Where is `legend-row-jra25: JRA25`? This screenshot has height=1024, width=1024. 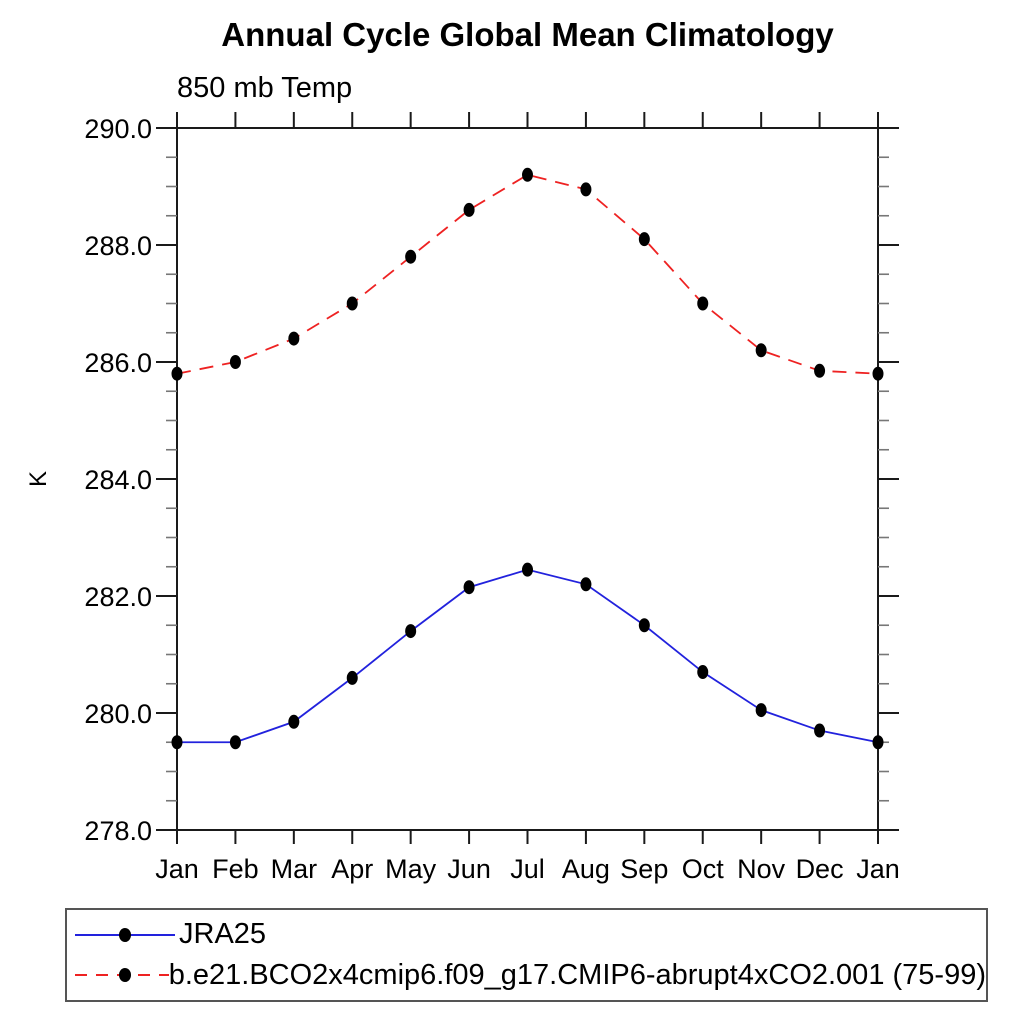 legend-row-jra25: JRA25 is located at coordinates (528, 935).